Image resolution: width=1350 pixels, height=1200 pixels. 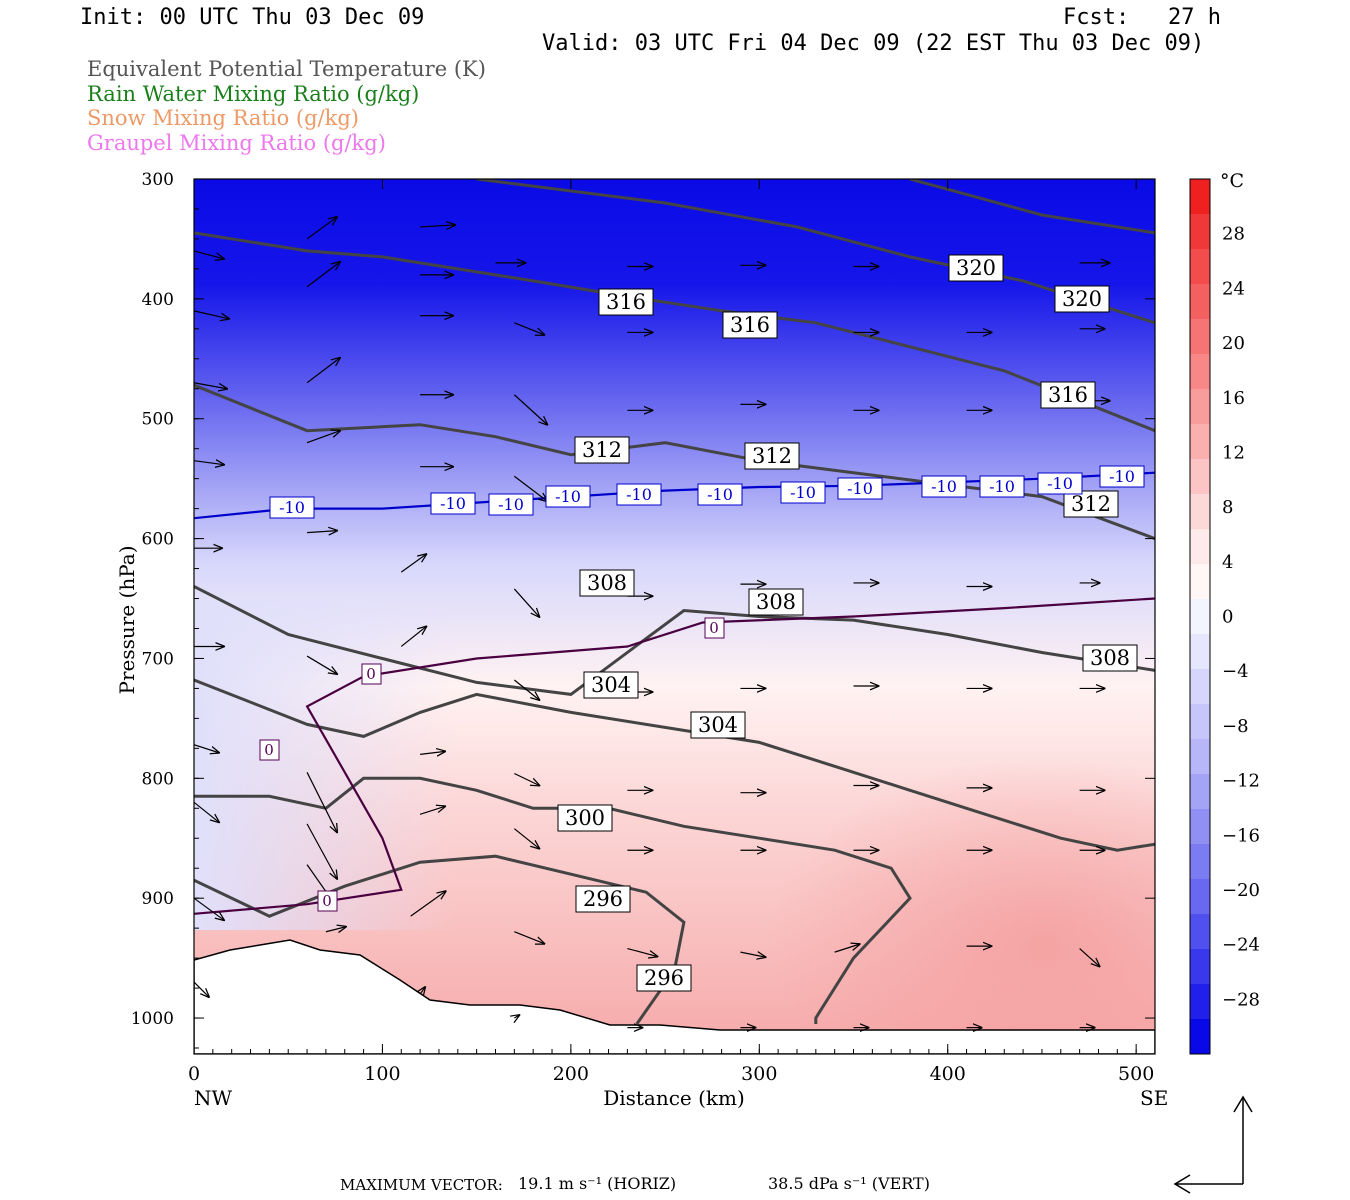 What do you see at coordinates (1227, 507) in the screenshot?
I see `colorbar-label: 8` at bounding box center [1227, 507].